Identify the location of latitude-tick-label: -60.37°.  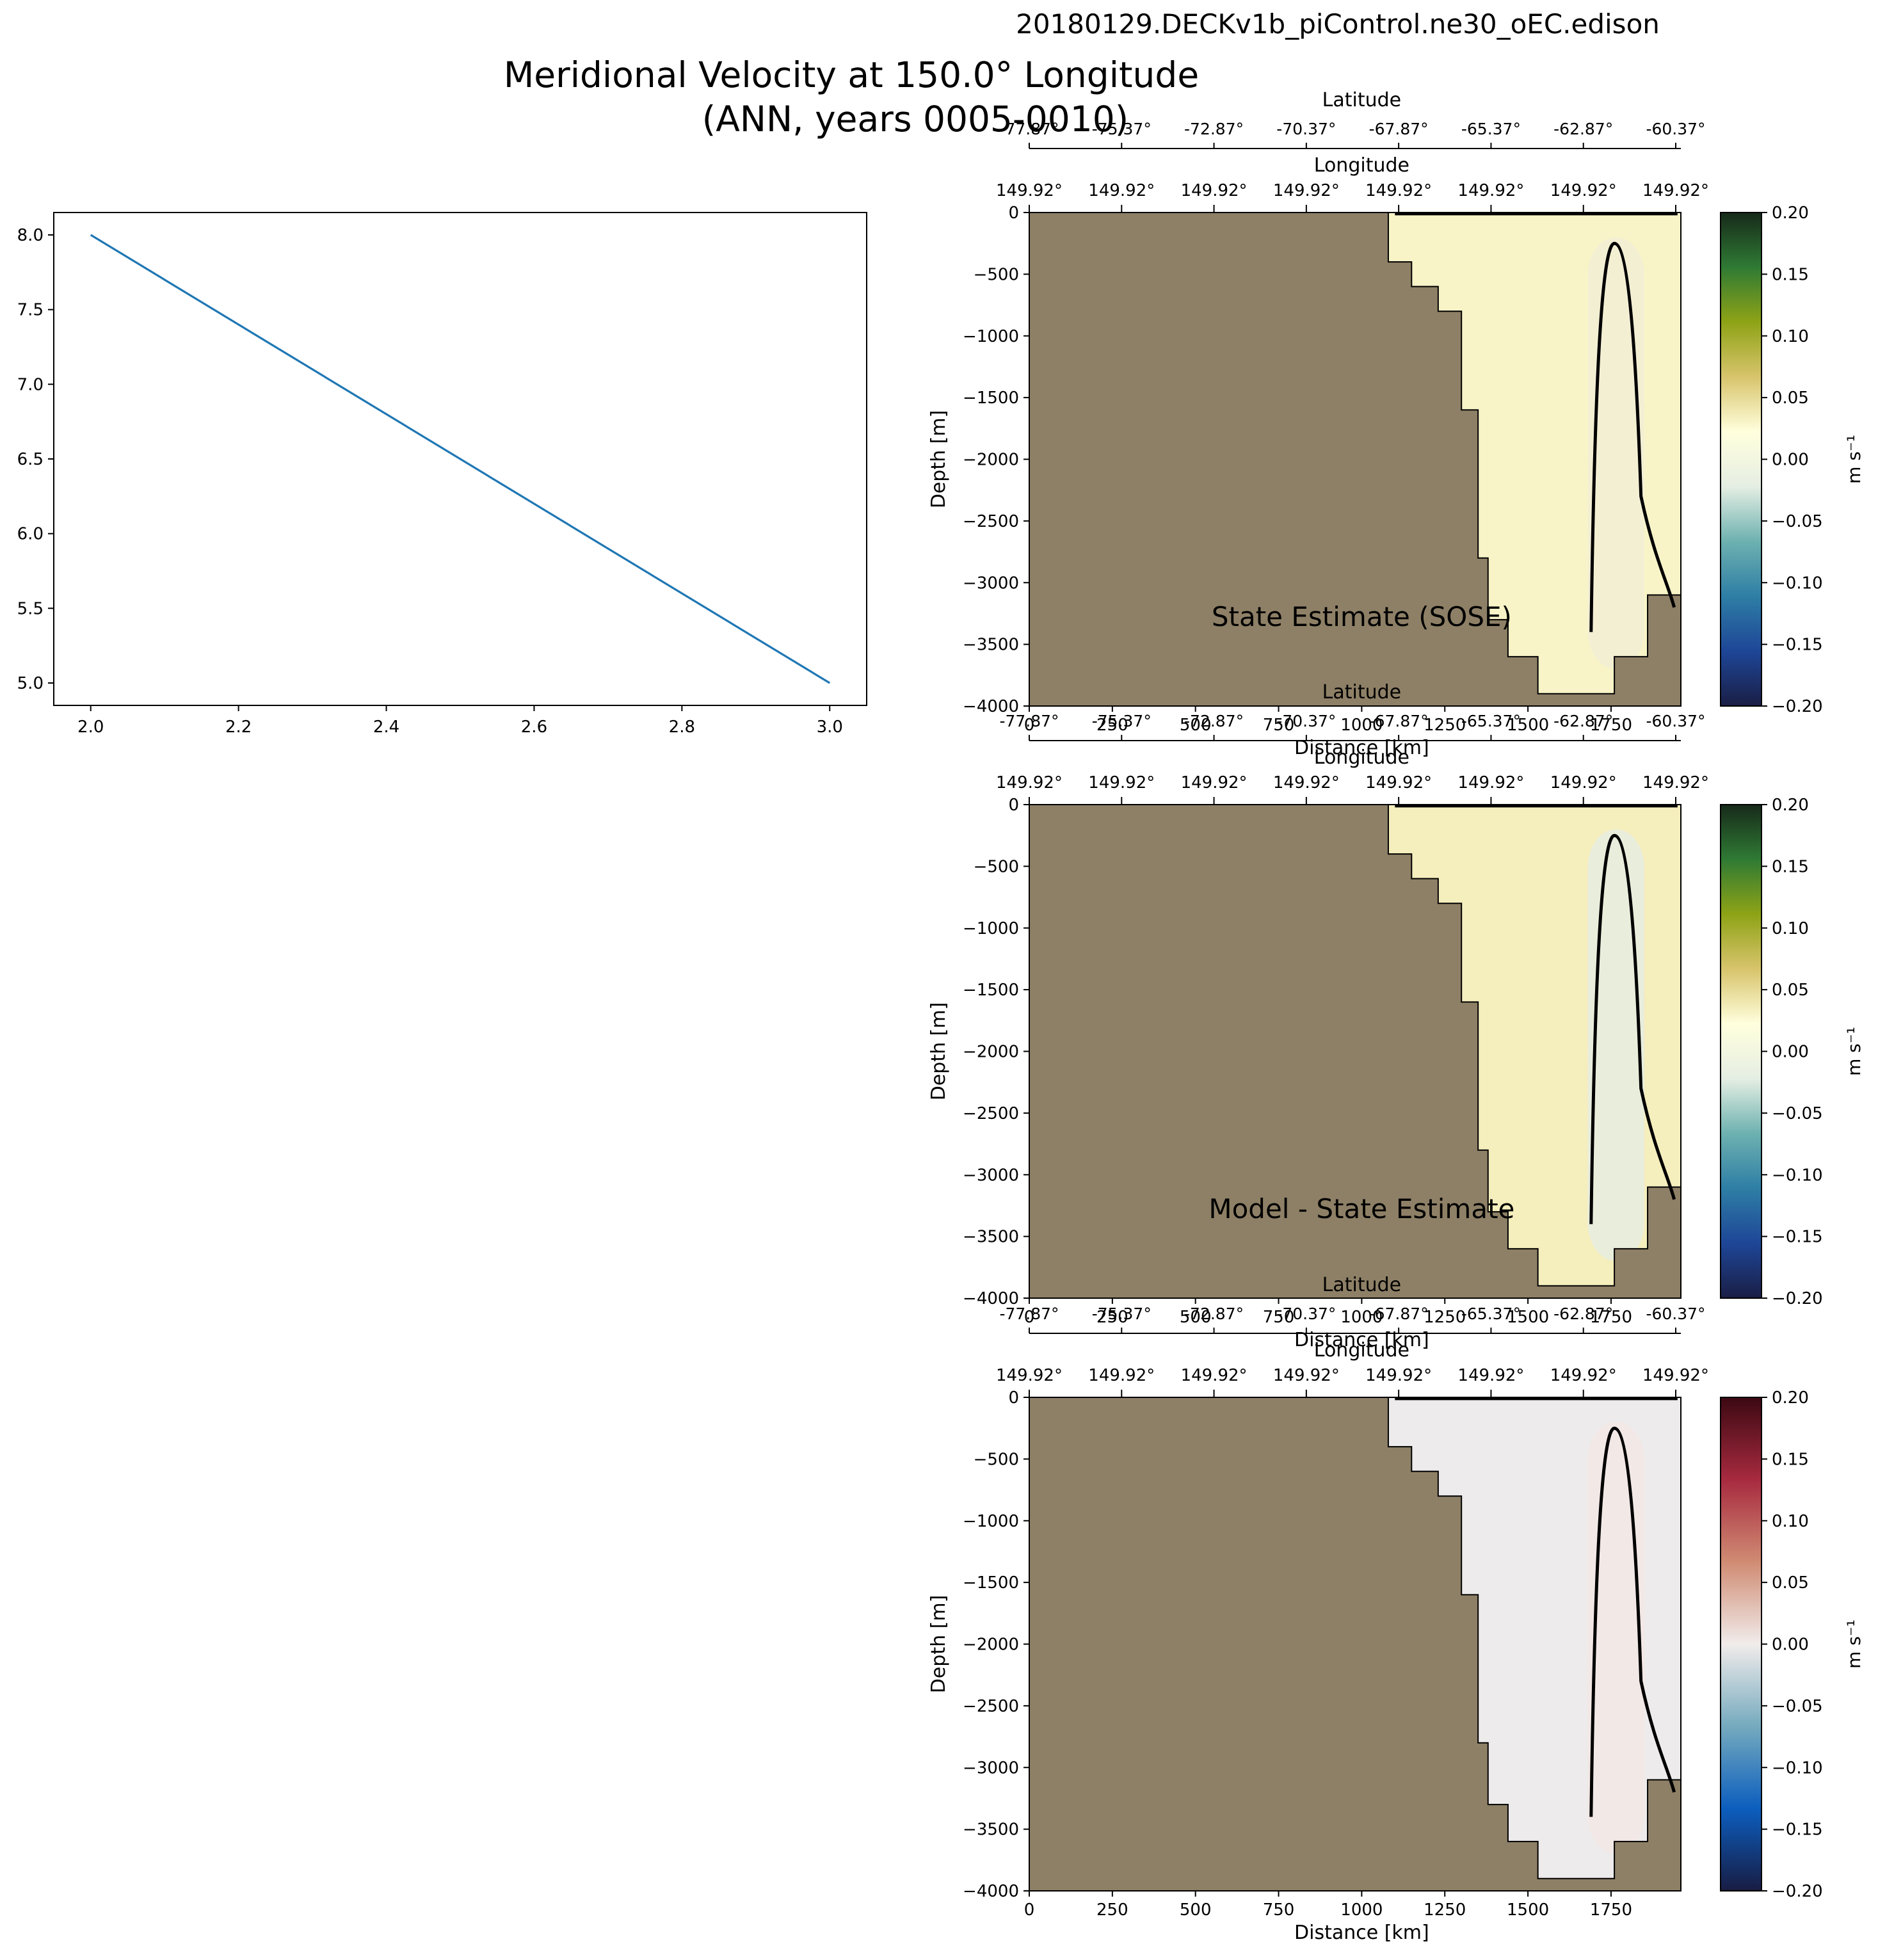
(1675, 1314).